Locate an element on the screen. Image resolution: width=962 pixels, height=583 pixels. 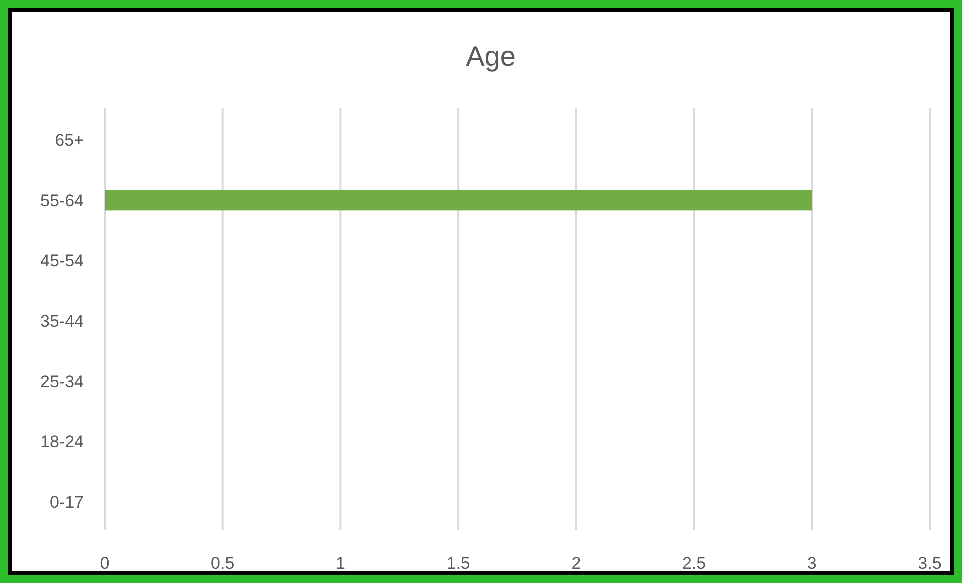
y-tick-label: 45-54 is located at coordinates (62, 261).